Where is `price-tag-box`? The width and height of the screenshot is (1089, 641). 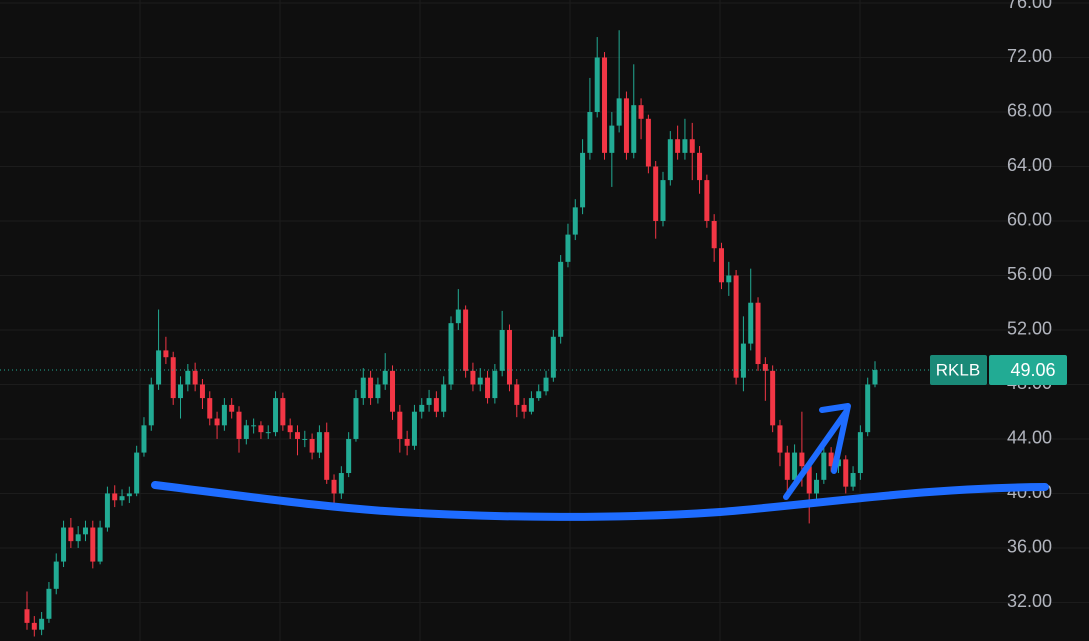 price-tag-box is located at coordinates (1028, 370).